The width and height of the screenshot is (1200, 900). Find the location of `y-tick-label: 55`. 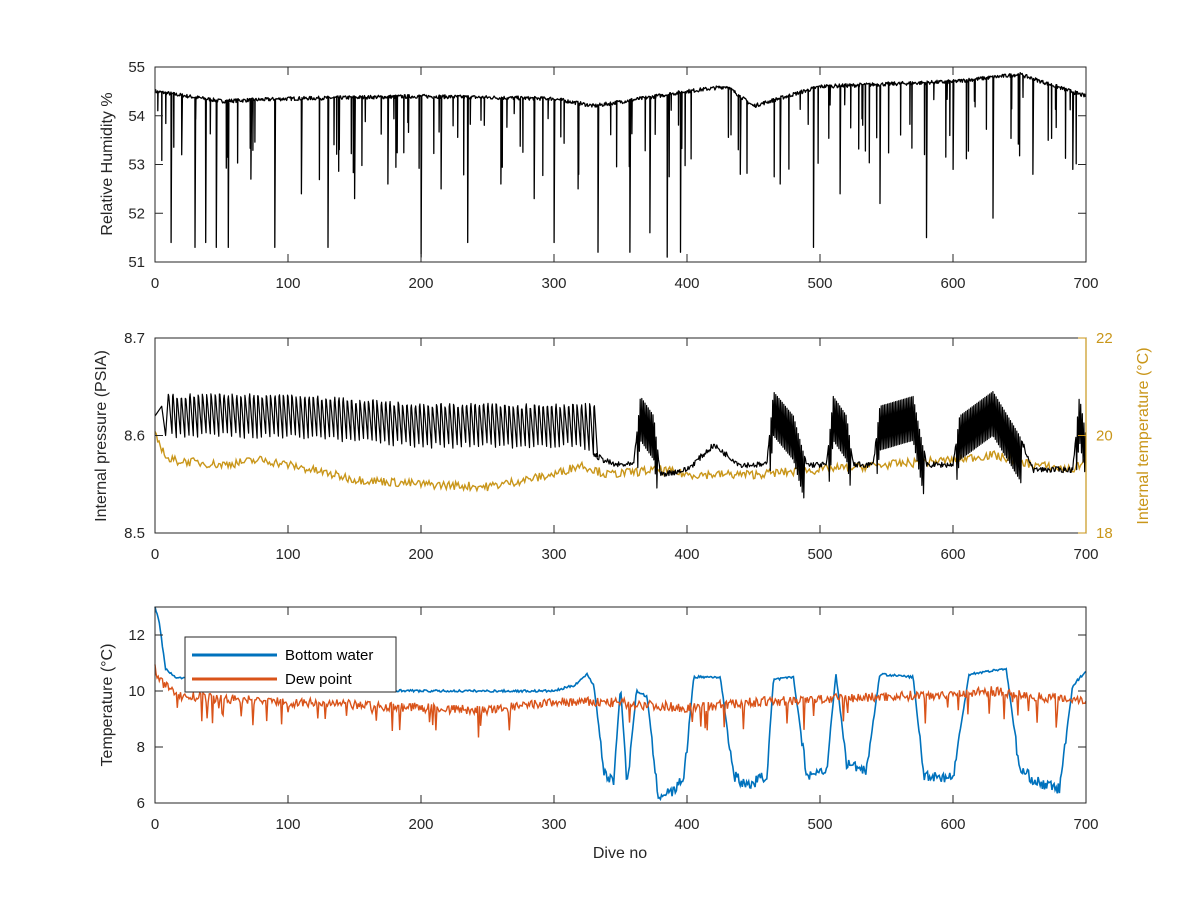

y-tick-label: 55 is located at coordinates (136, 67).